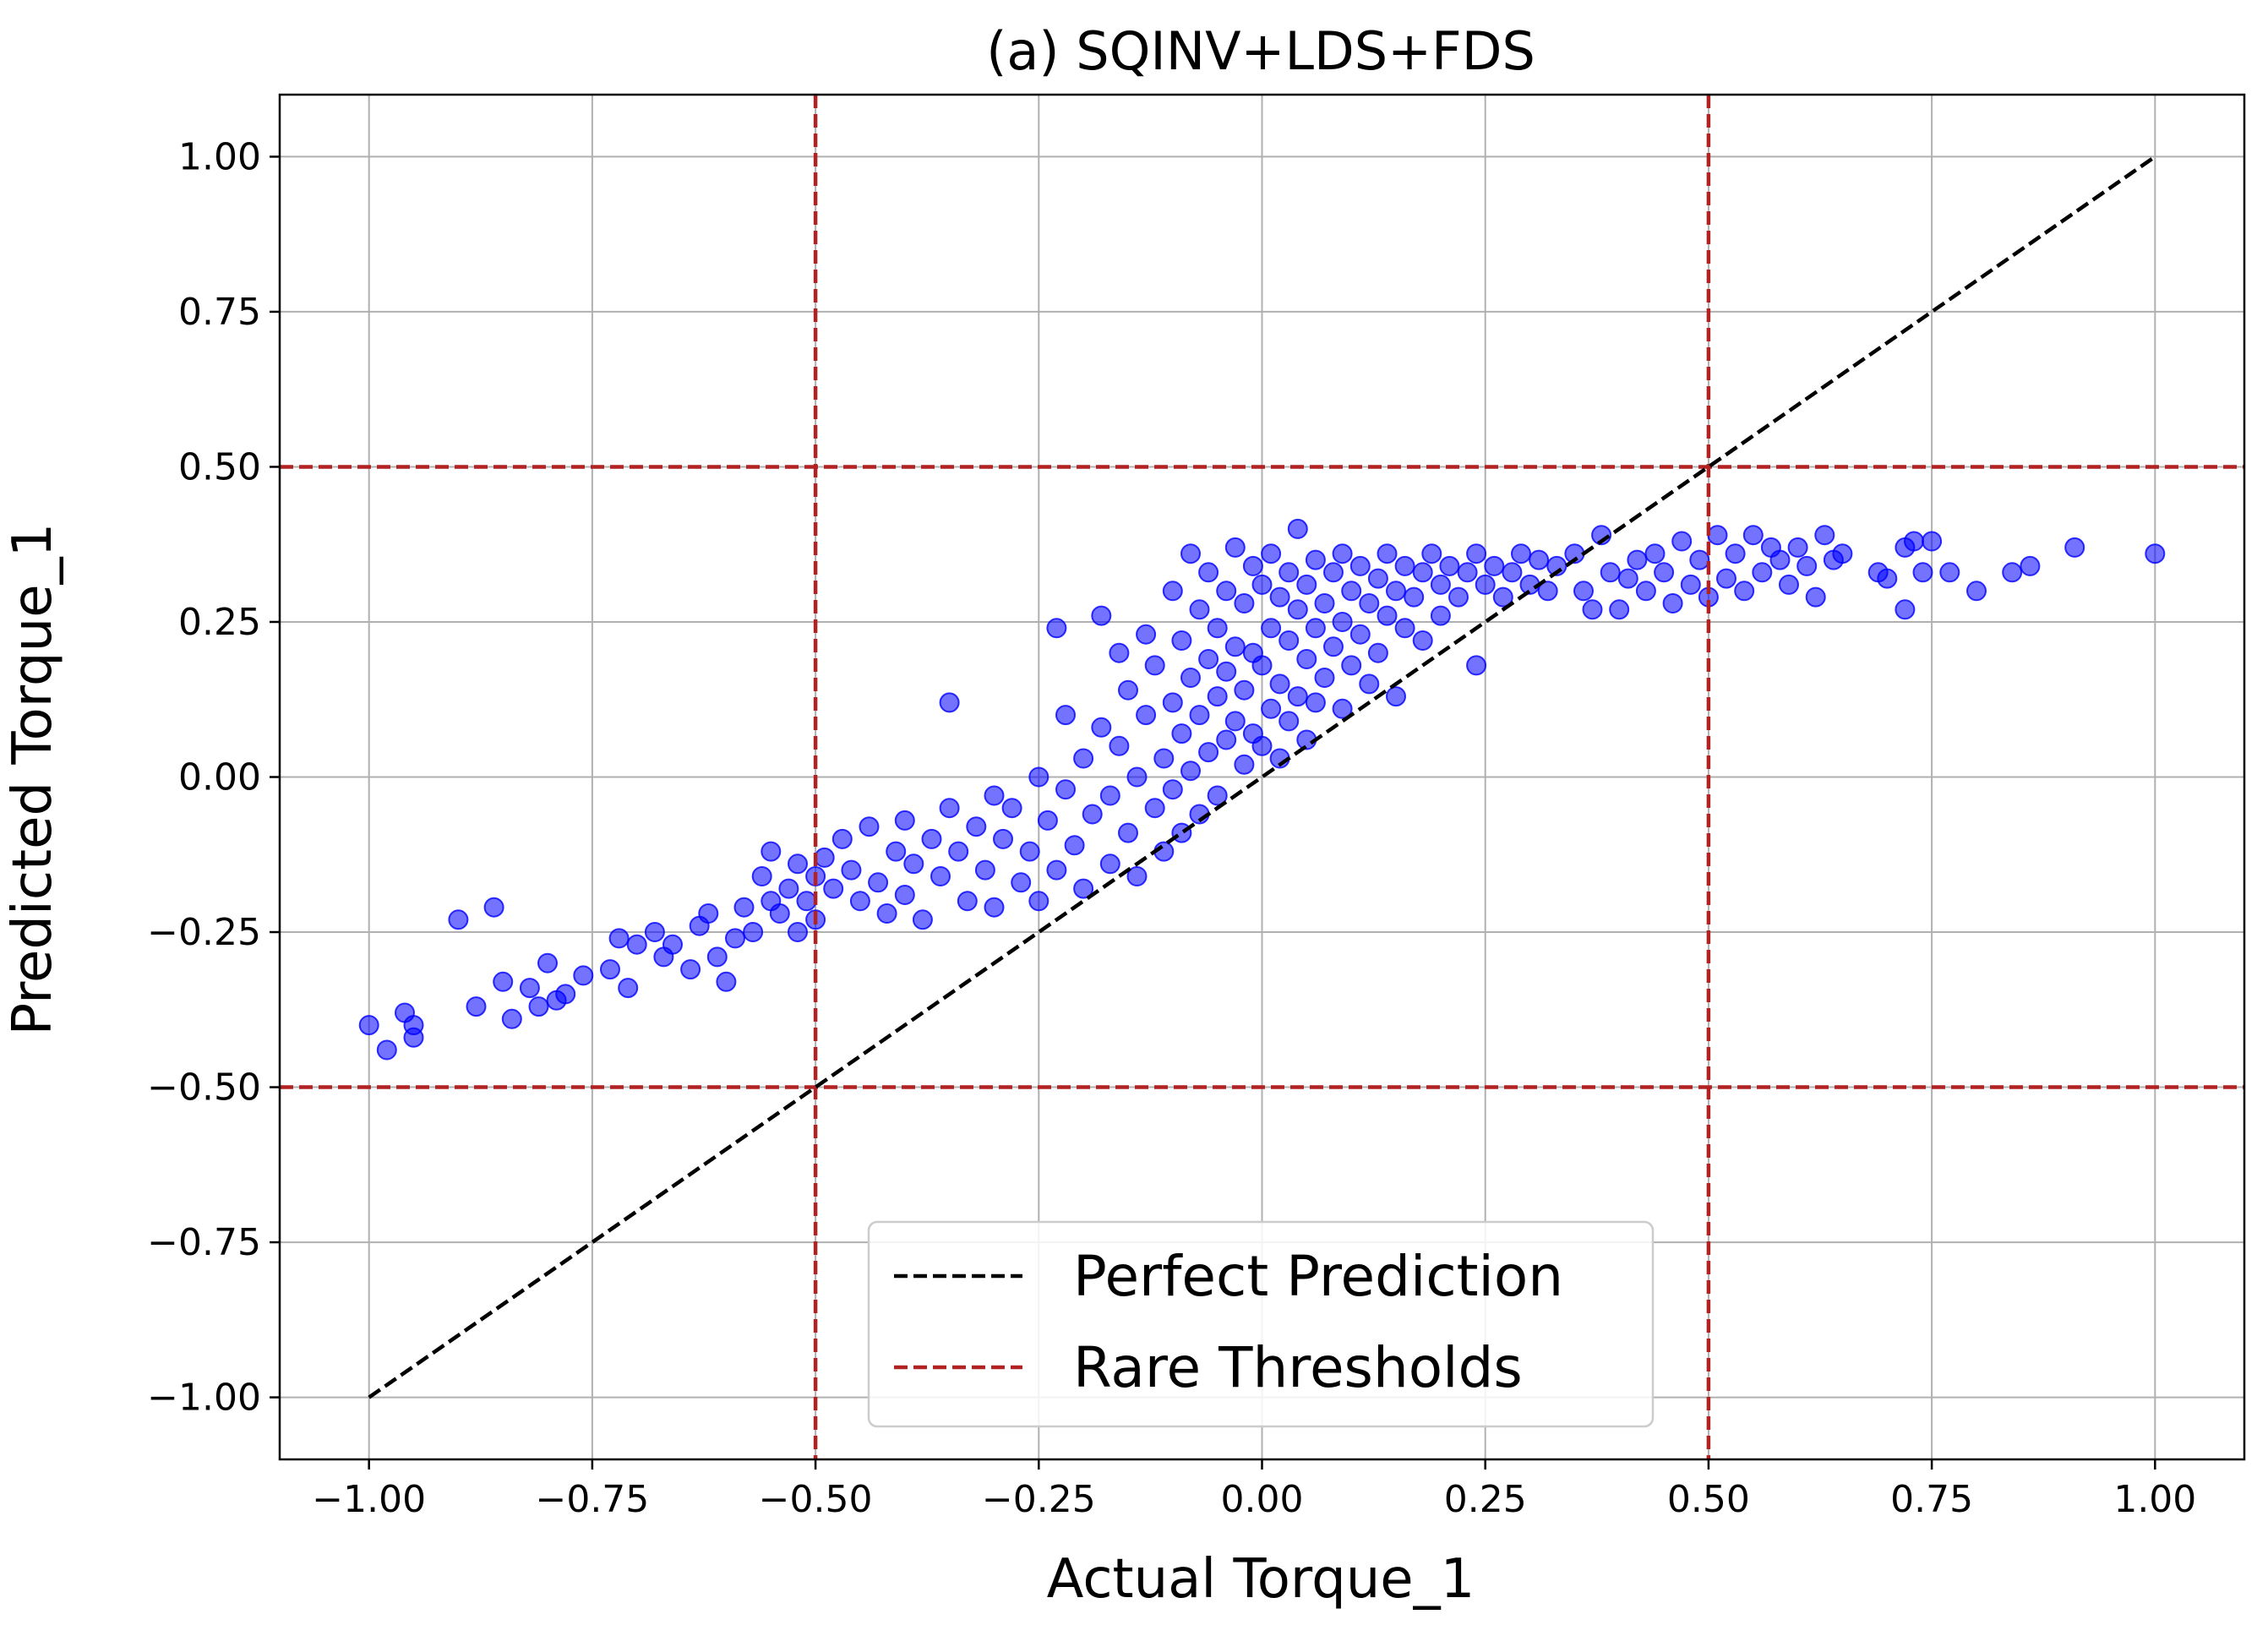 The image size is (2268, 1636). What do you see at coordinates (1260, 51) in the screenshot?
I see `chart-title: (a) SQINV+LDS+FDS` at bounding box center [1260, 51].